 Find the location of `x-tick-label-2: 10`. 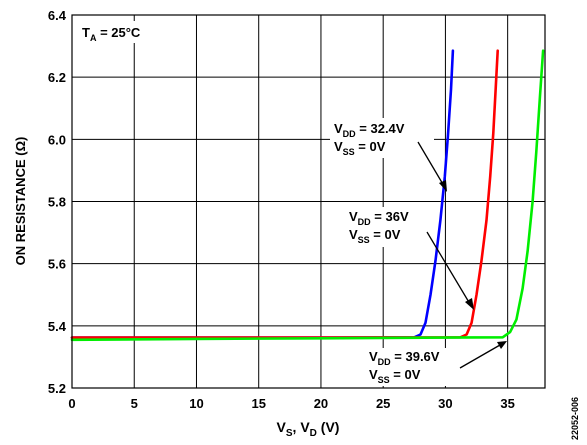

x-tick-label-2: 10 is located at coordinates (196, 403).